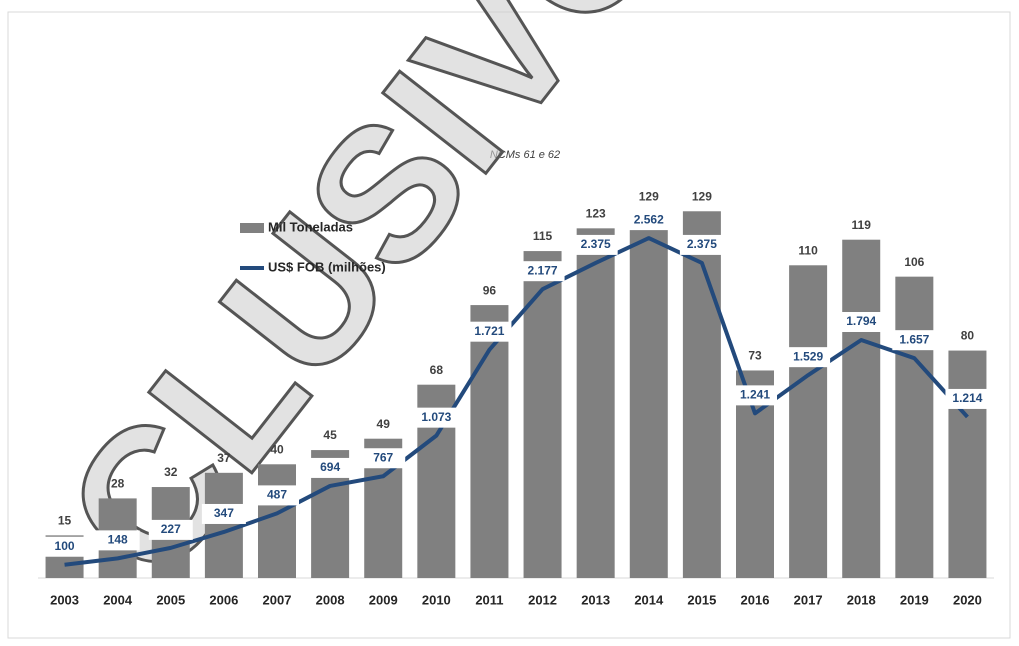  I want to click on bar-value-label: 115, so click(543, 236).